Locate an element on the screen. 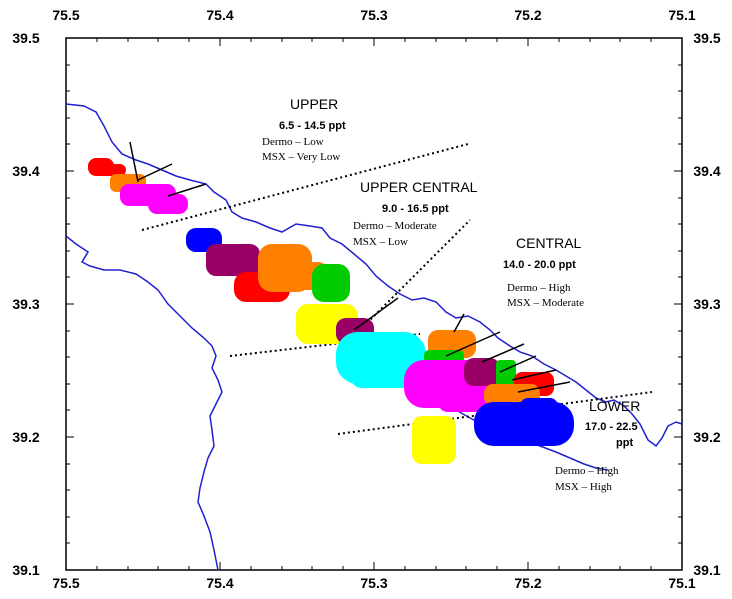 This screenshot has height=599, width=732. y-tick-left-4: 39.1 is located at coordinates (25, 570).